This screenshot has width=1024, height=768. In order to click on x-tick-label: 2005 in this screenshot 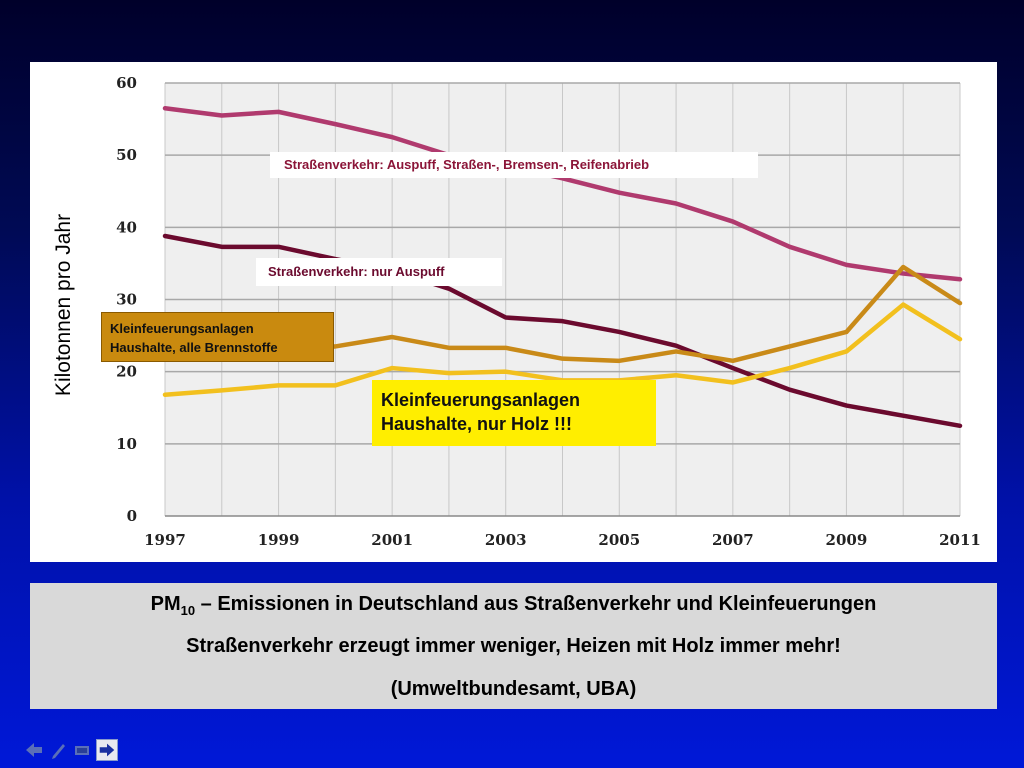, I will do `click(619, 540)`.